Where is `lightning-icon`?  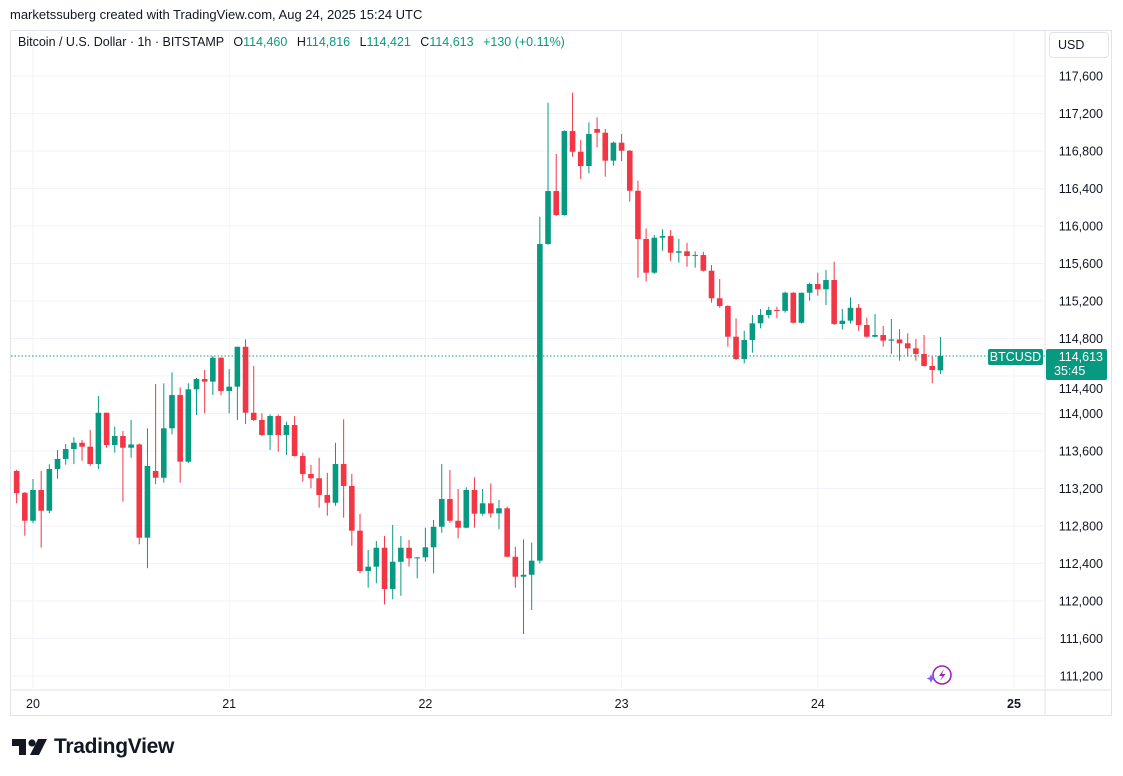
lightning-icon is located at coordinates (939, 675).